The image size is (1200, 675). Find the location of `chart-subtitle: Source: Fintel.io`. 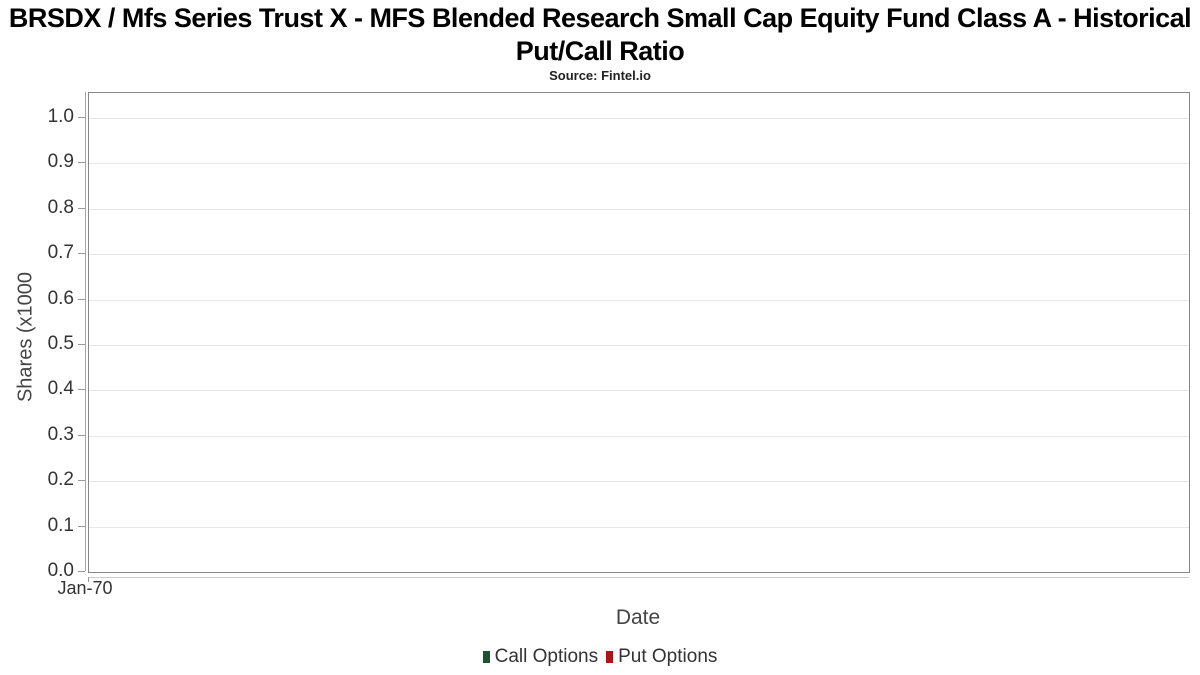

chart-subtitle: Source: Fintel.io is located at coordinates (600, 75).